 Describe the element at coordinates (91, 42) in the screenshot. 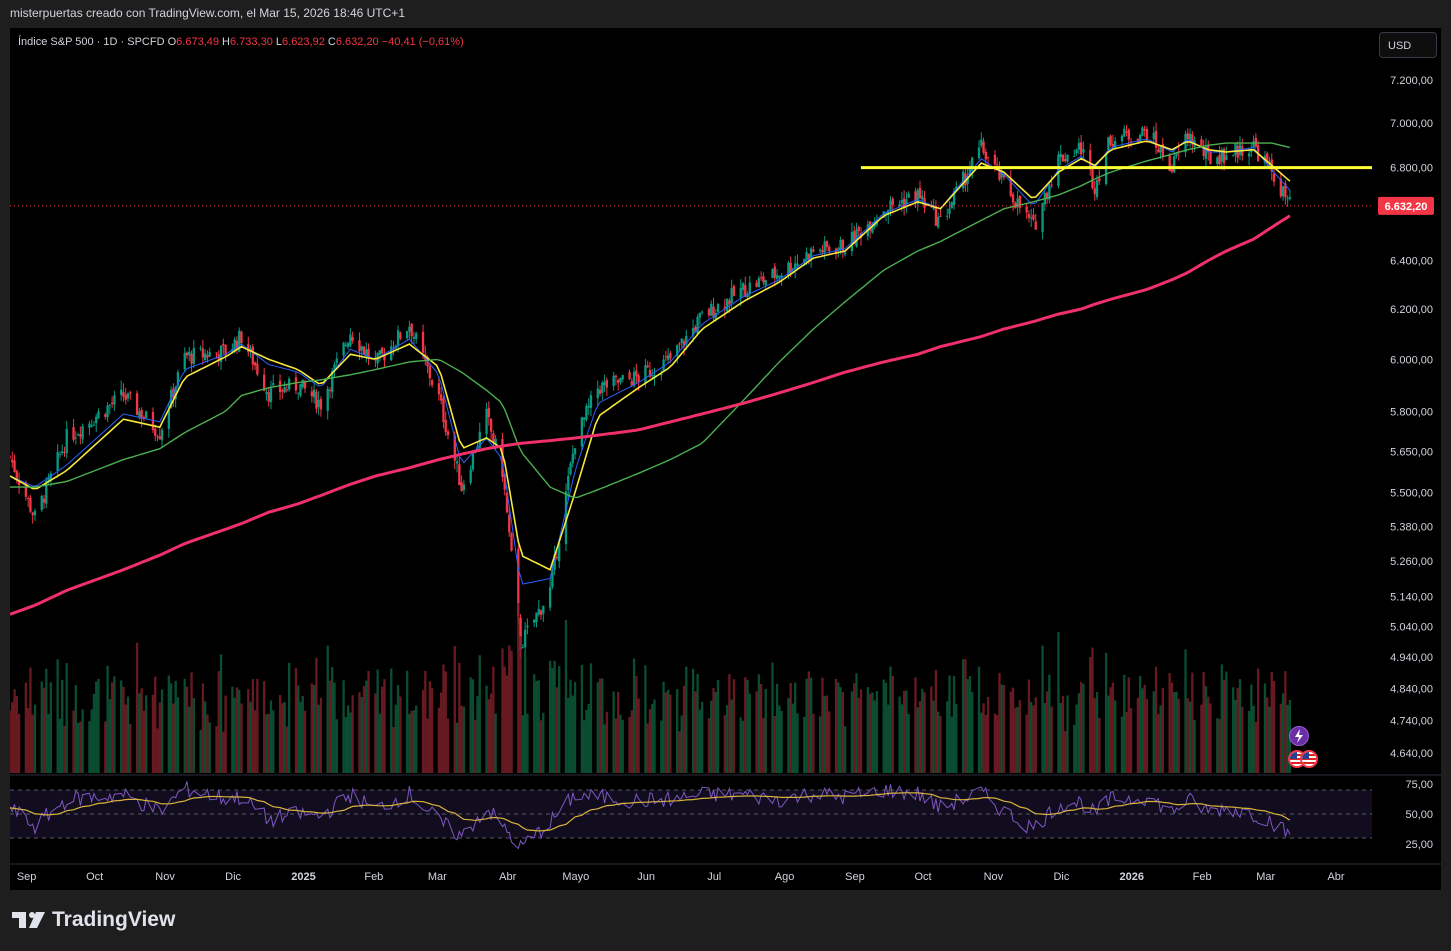

I see `instrument-title: Índice S&P 500 · 1D · SPCFD` at that location.